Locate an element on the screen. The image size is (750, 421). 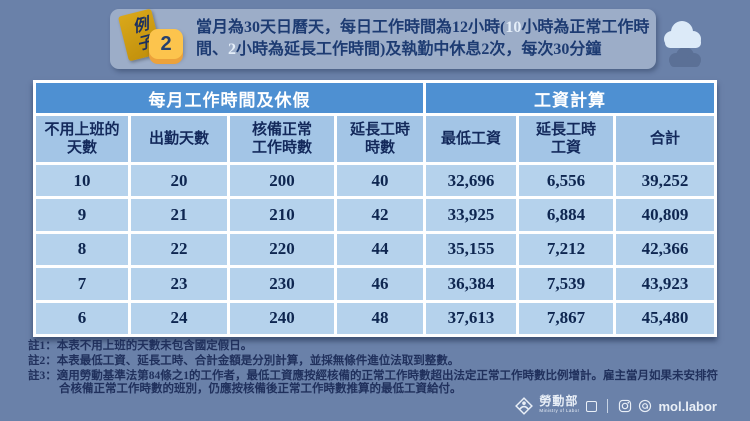
table-cell: 44 is located at coordinates (380, 249).